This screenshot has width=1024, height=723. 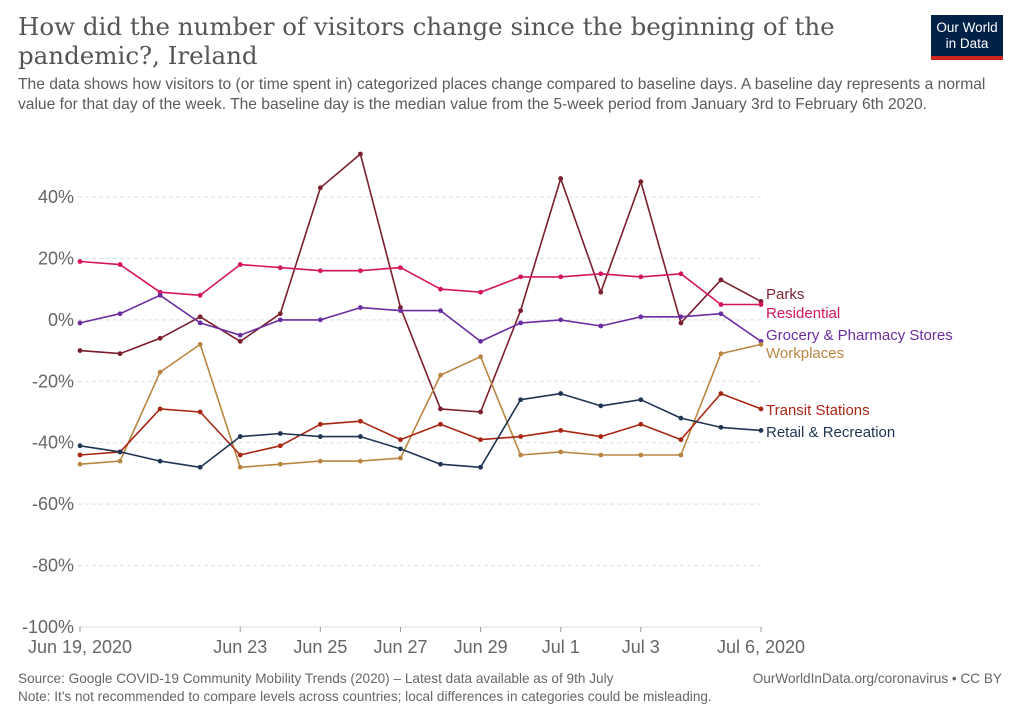 I want to click on series-label: Parks, so click(x=785, y=294).